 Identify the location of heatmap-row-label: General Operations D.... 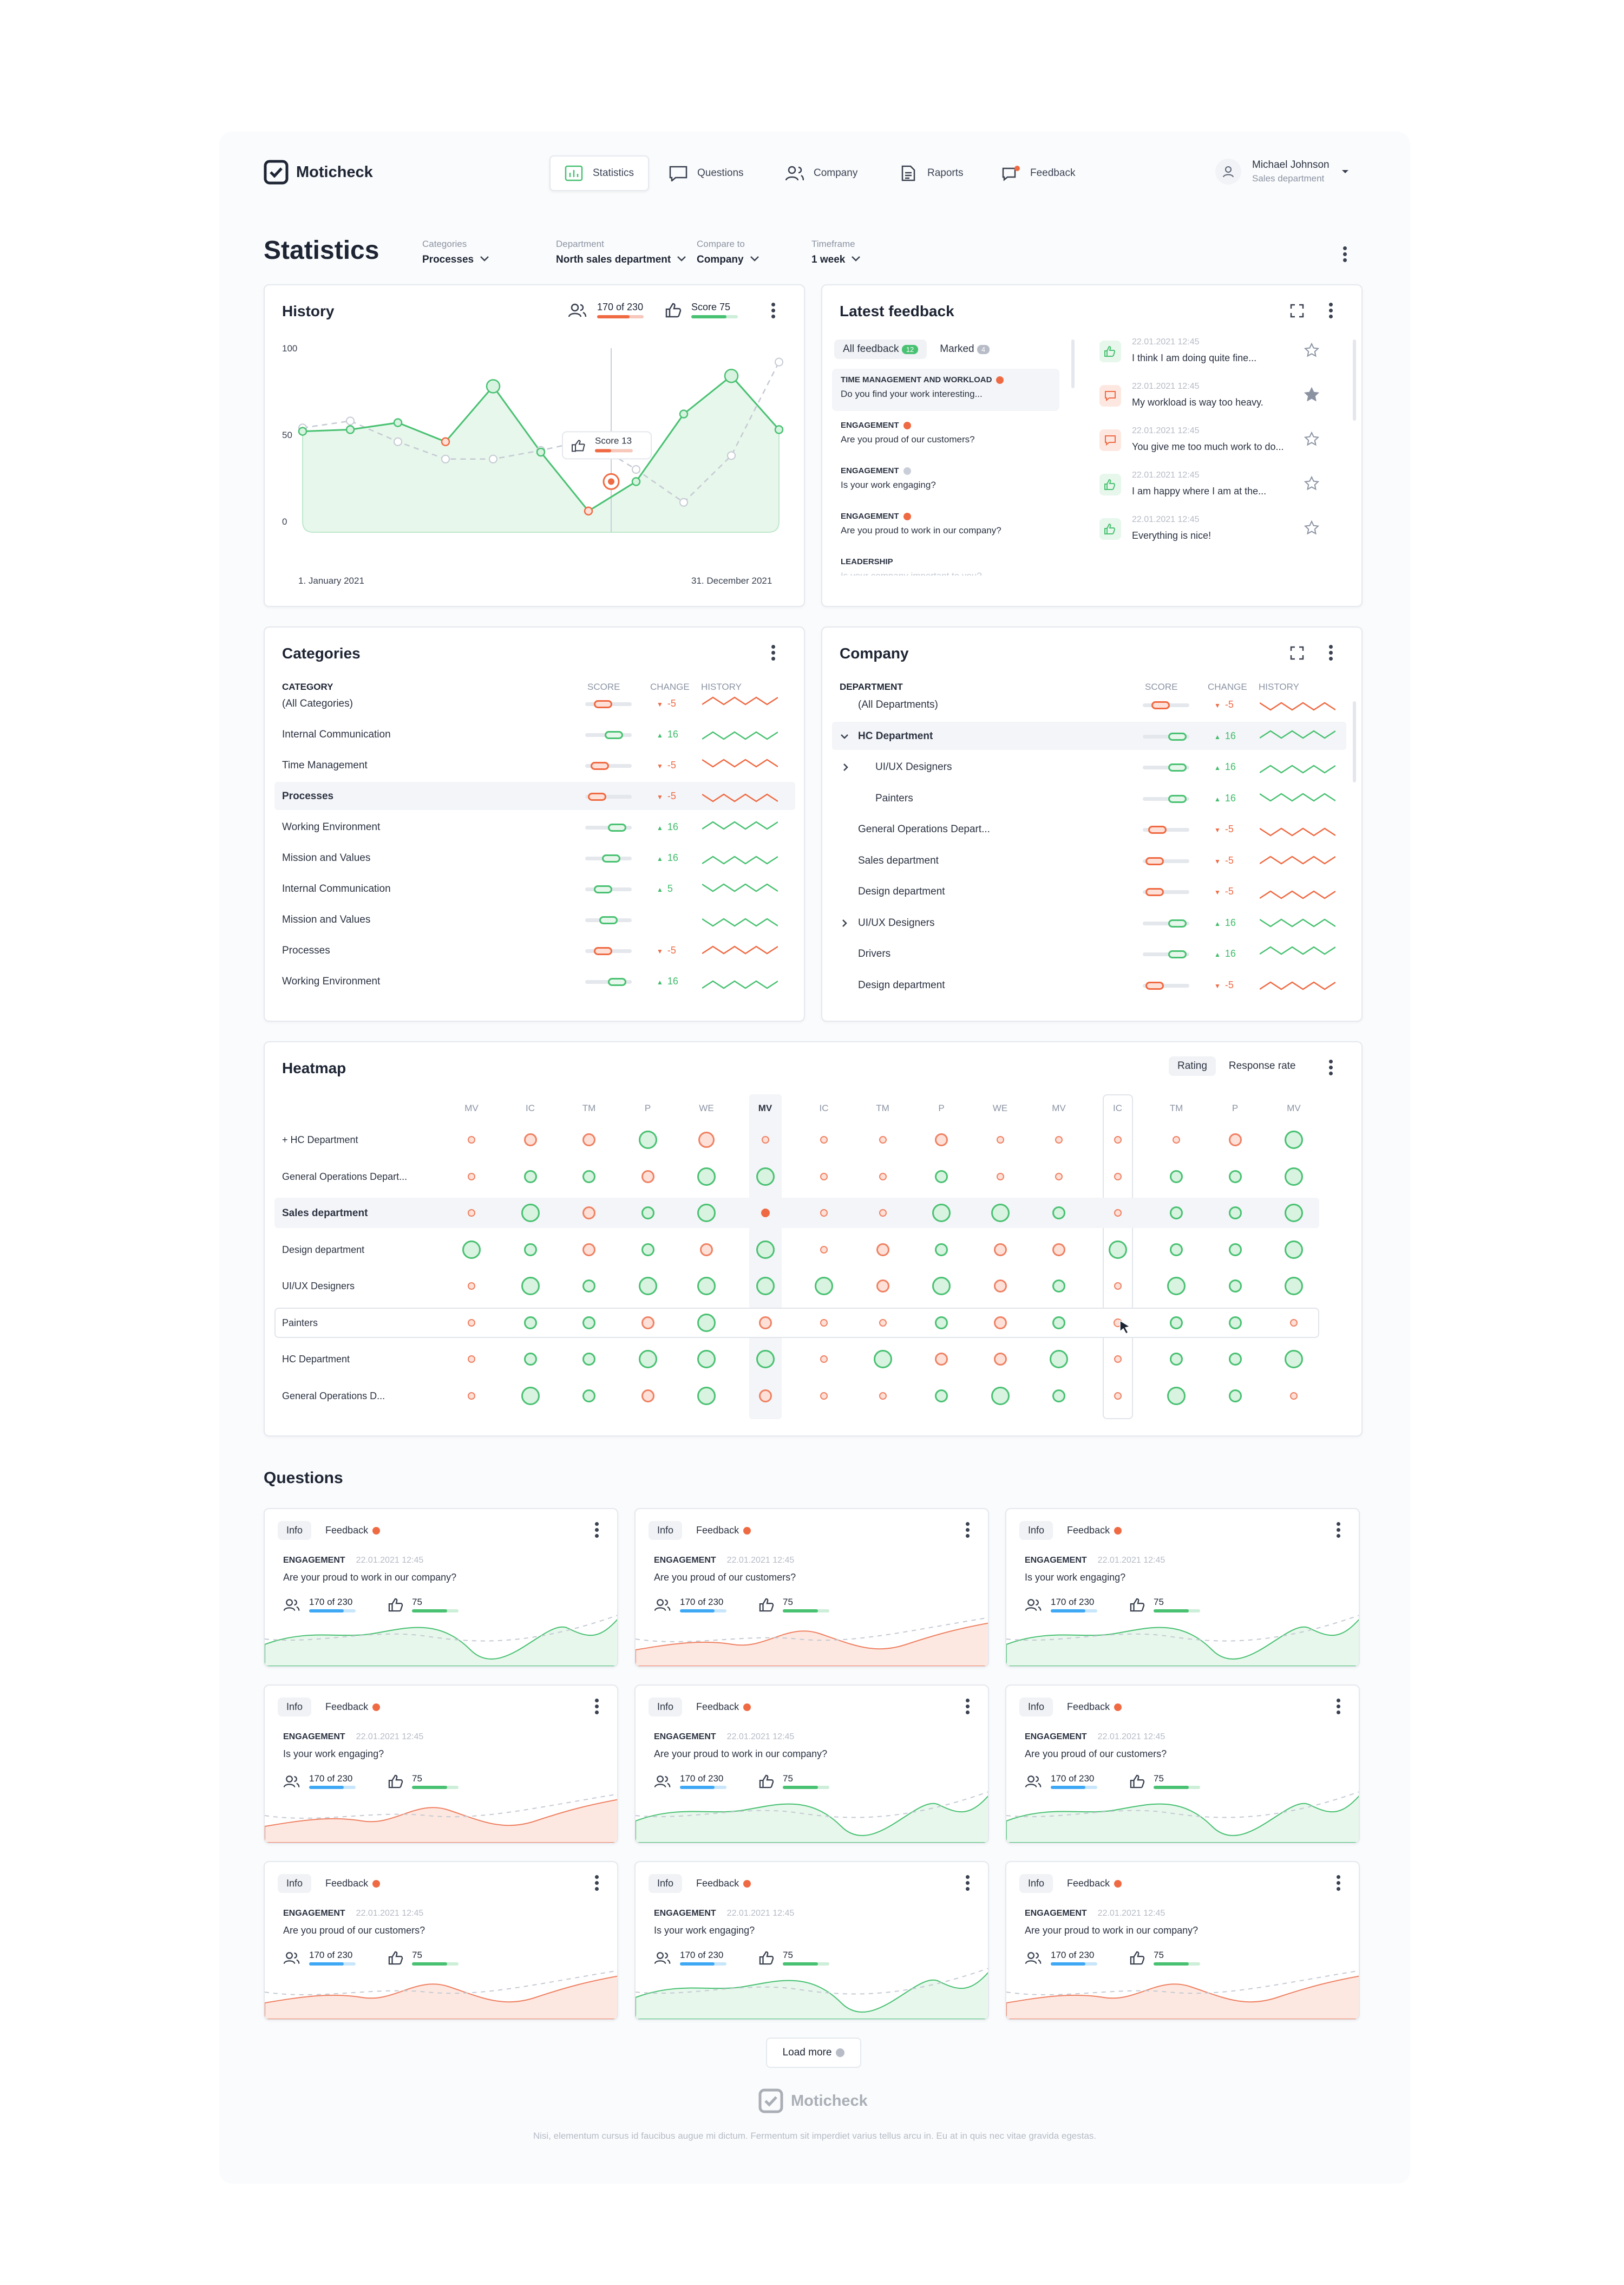
(333, 1395).